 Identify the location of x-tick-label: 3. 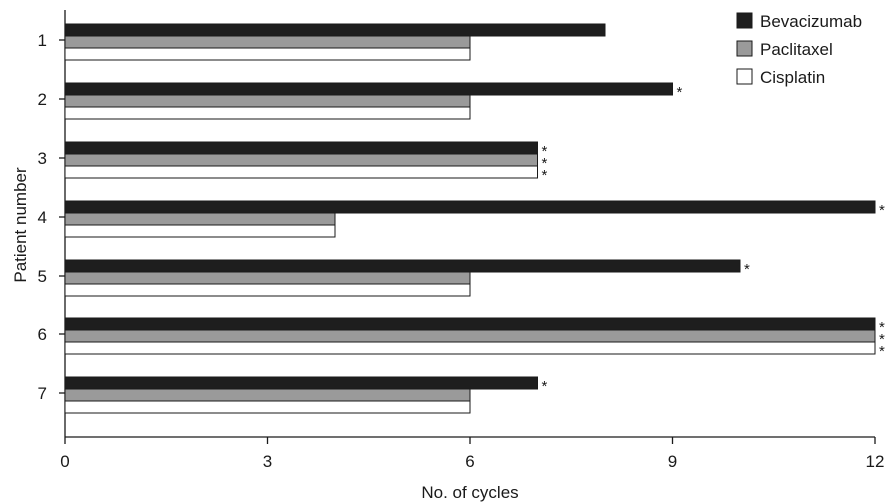
(267, 461).